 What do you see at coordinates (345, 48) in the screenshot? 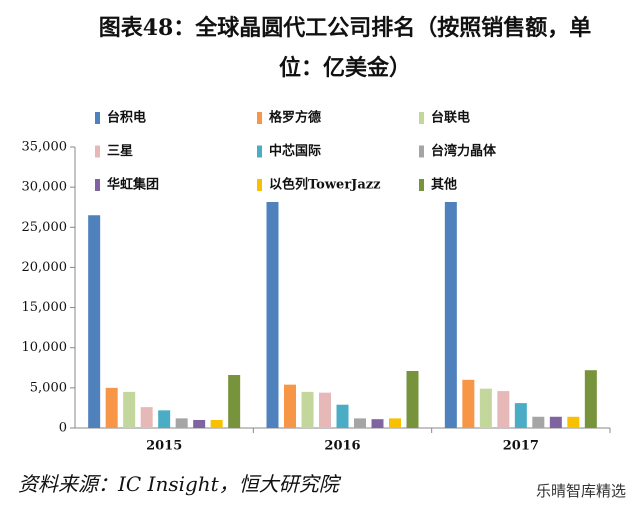
I see `chart-title: 图表48：全球晶圆代工公司排名（按照销售额，单位：亿美金）` at bounding box center [345, 48].